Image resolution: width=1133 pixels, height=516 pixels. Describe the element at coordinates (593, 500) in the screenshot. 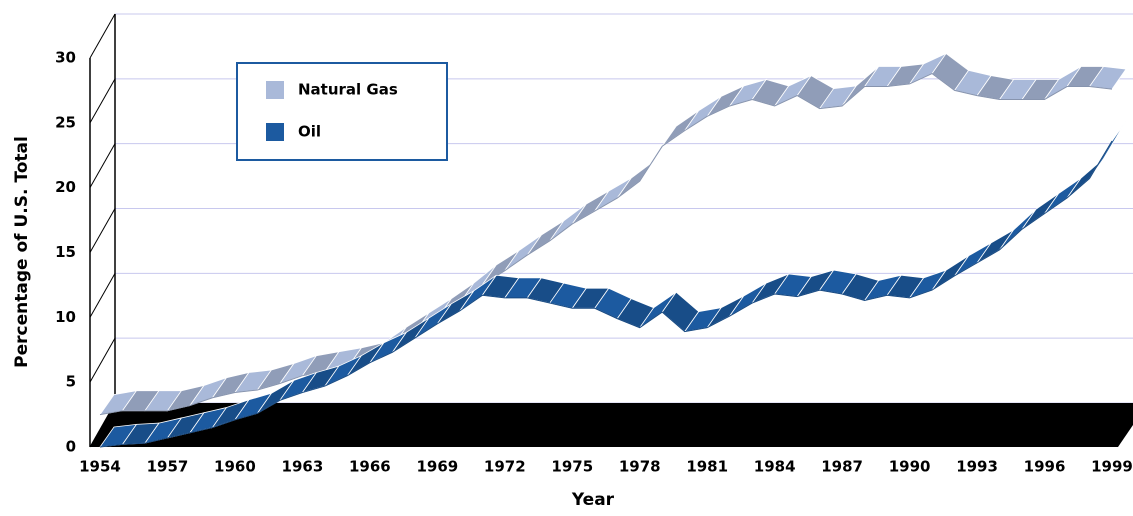

I see `x-axis-label: Year` at that location.